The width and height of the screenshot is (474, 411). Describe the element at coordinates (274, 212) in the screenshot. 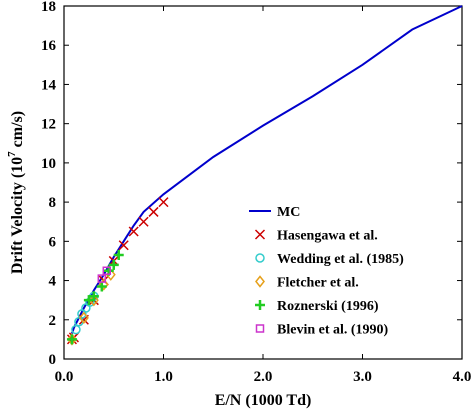

I see `legend-item: MC` at that location.